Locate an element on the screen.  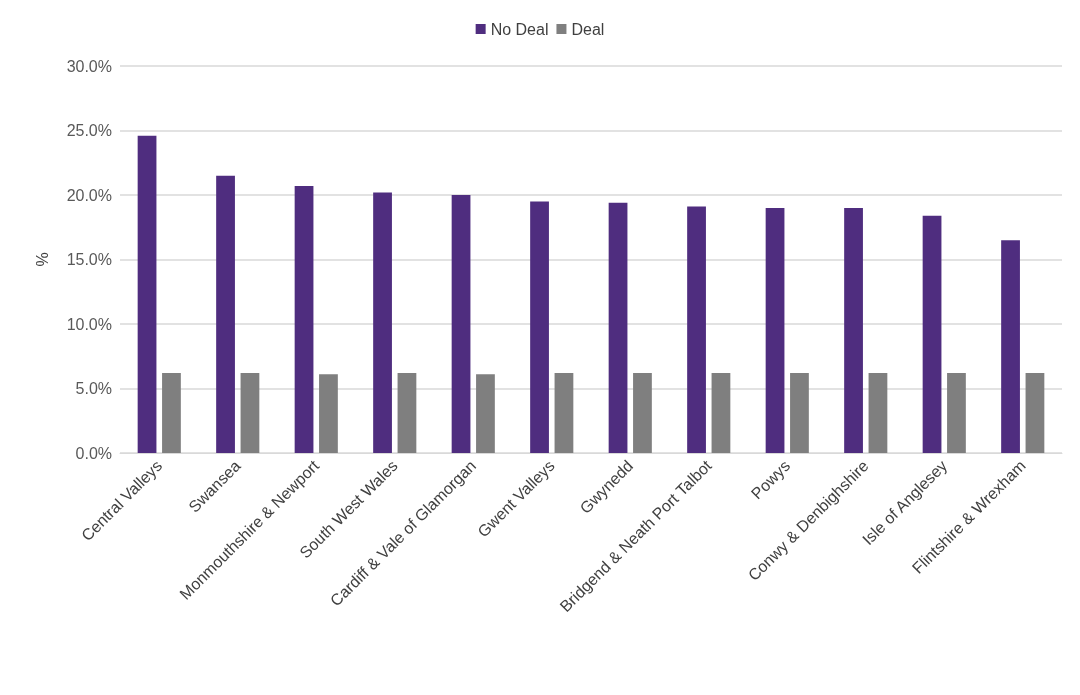
y-tick-label: 10.0% is located at coordinates (89, 324).